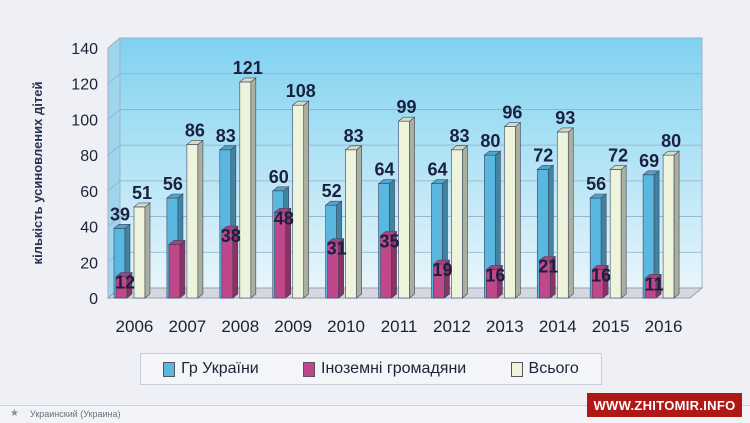  What do you see at coordinates (664, 405) in the screenshot?
I see `watermark-logo: WWW.ZHITOMIR.INFO` at bounding box center [664, 405].